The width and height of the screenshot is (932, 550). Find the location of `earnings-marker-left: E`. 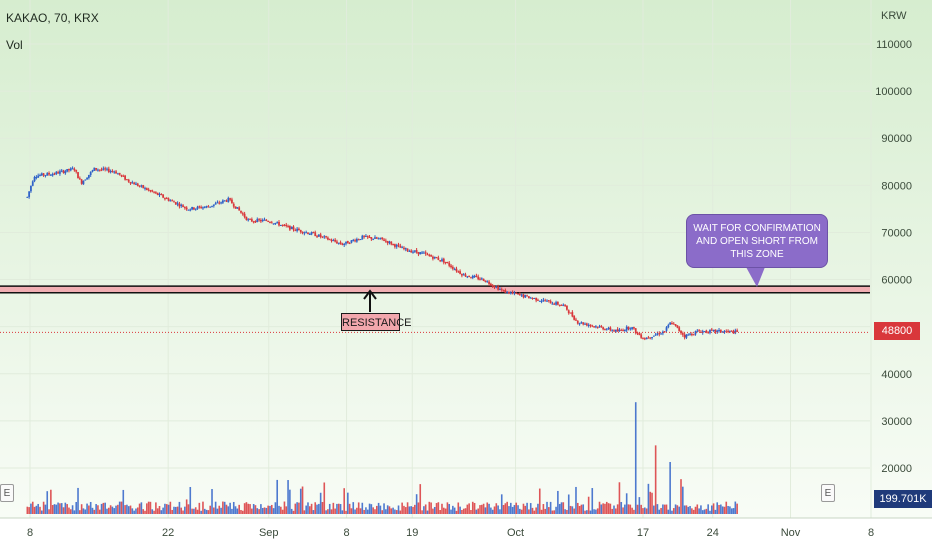

earnings-marker-left: E is located at coordinates (7, 493).